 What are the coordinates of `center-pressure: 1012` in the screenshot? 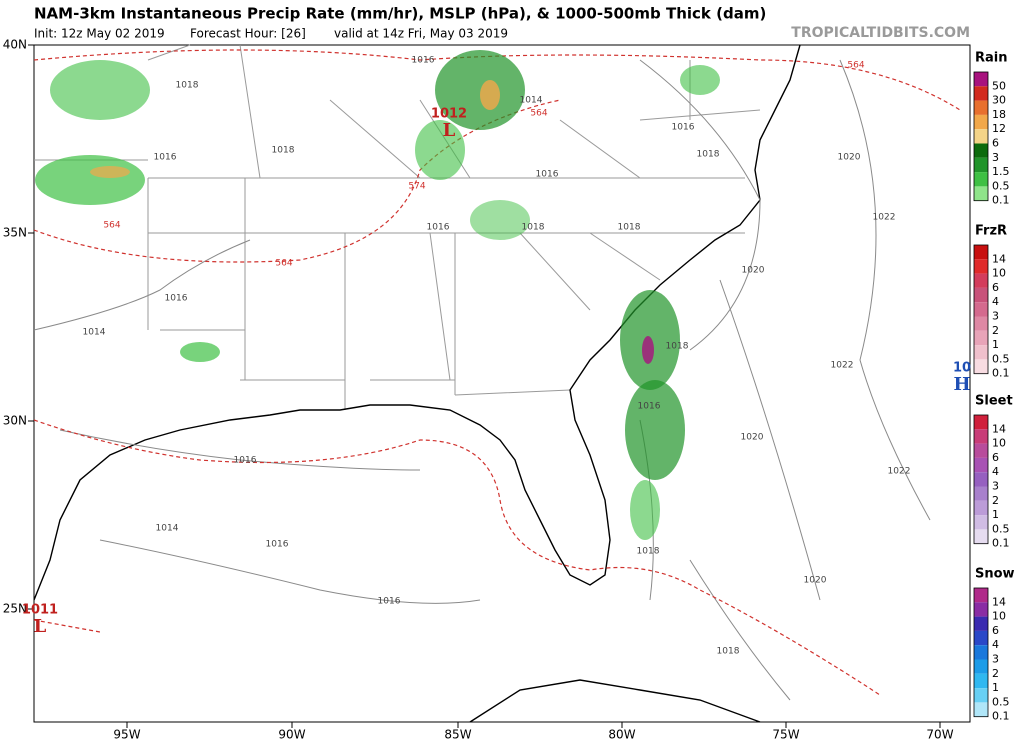 It's located at (449, 114).